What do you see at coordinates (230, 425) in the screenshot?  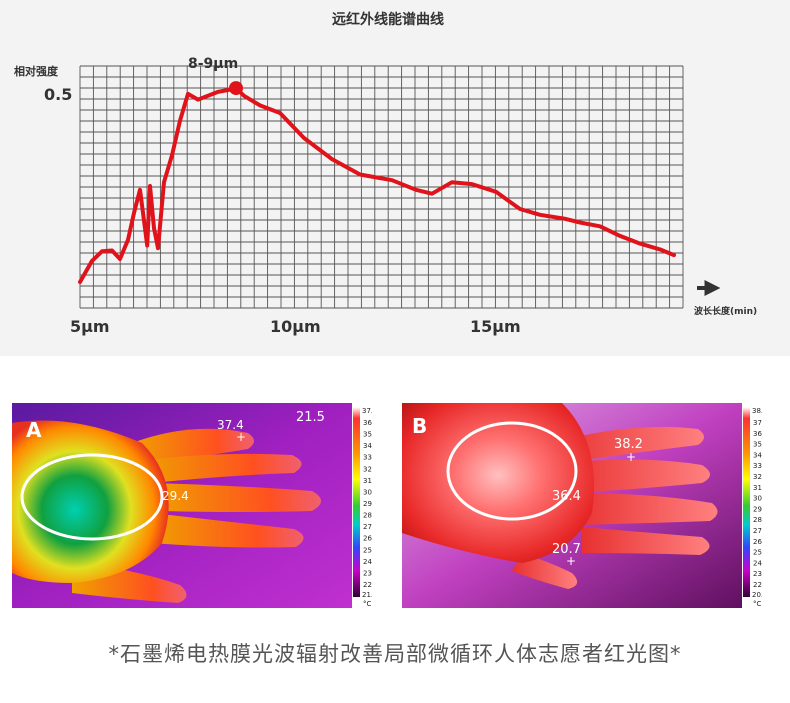 I see `hot-temp: 37.4` at bounding box center [230, 425].